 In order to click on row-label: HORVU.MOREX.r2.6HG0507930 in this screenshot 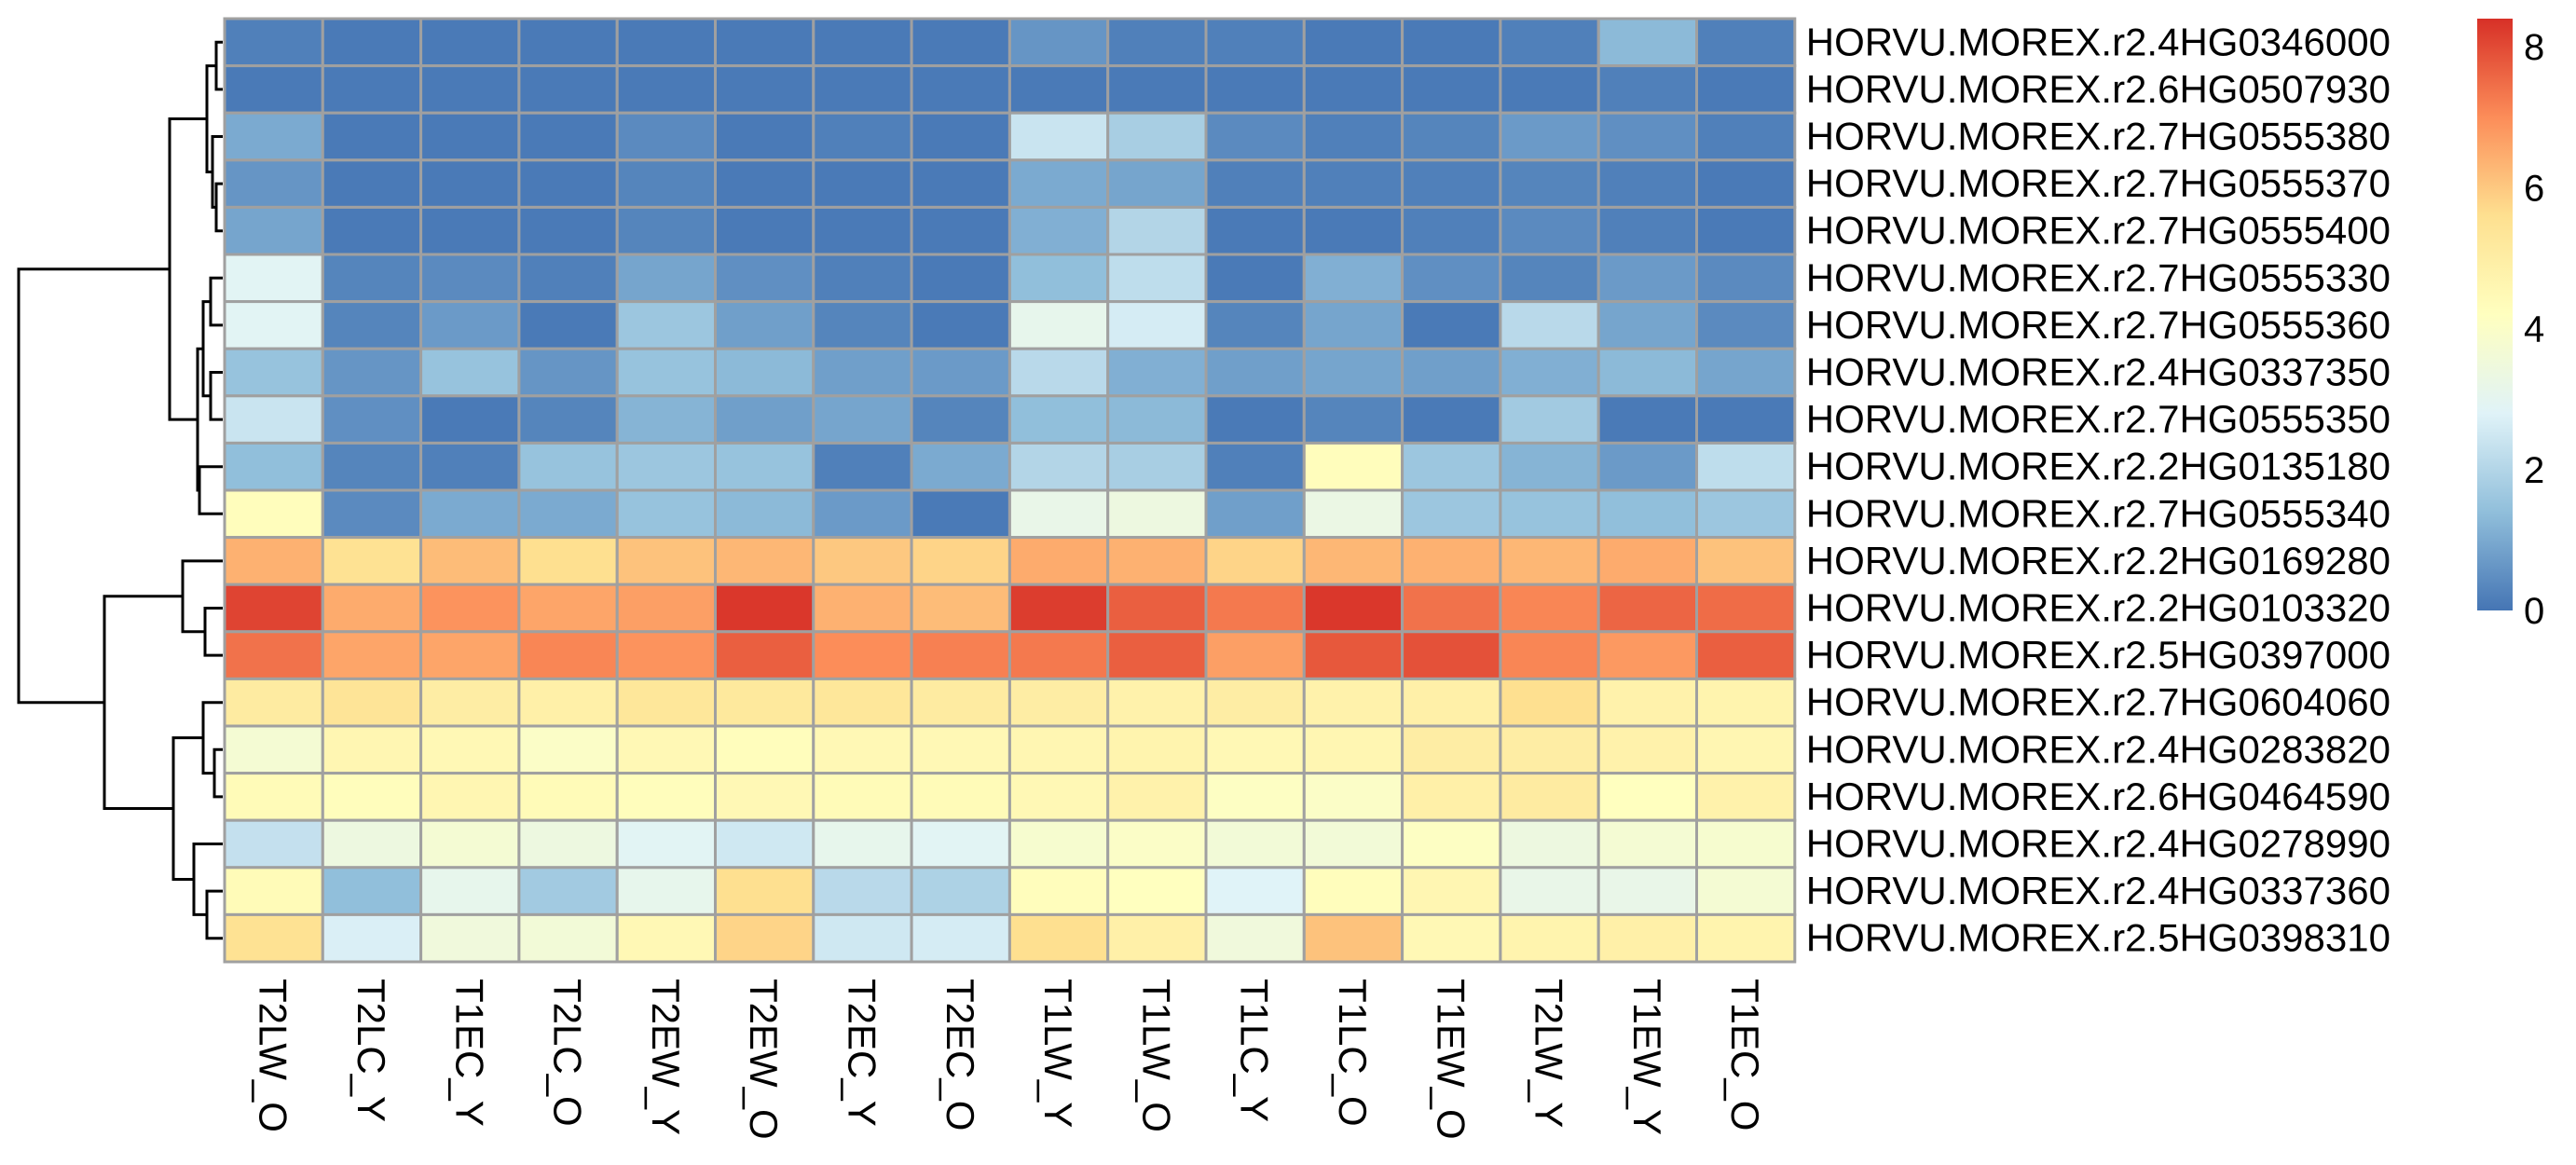, I will do `click(2098, 89)`.